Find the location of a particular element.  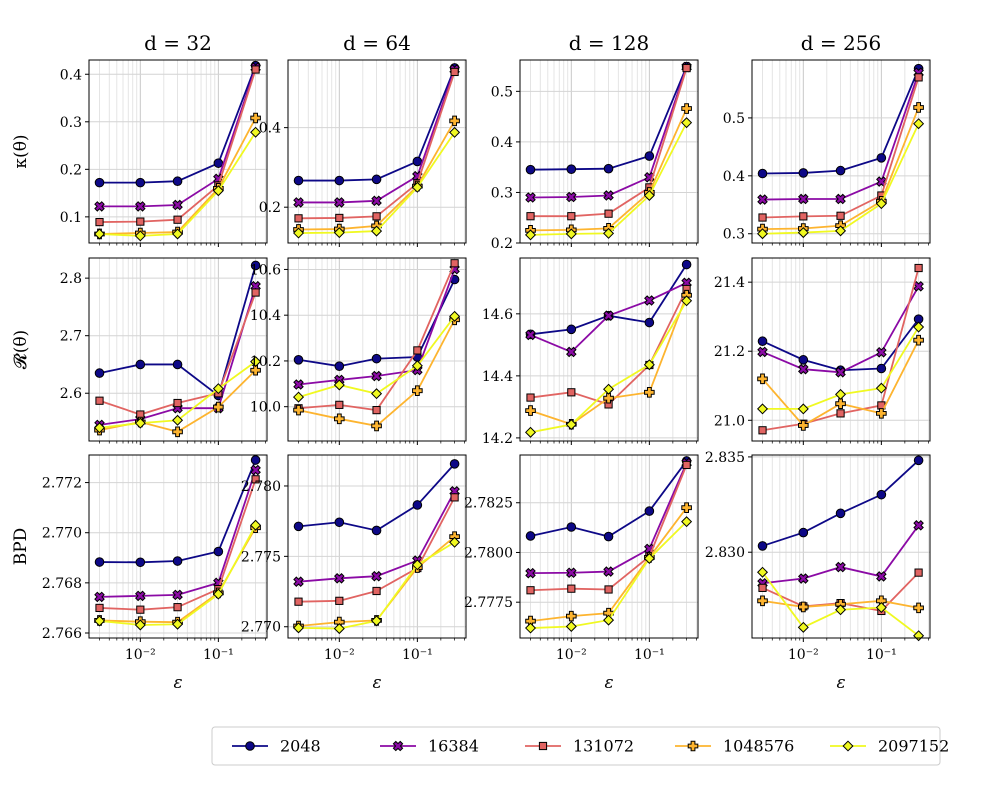

y-tick-label: 2.7775 is located at coordinates (488, 603).